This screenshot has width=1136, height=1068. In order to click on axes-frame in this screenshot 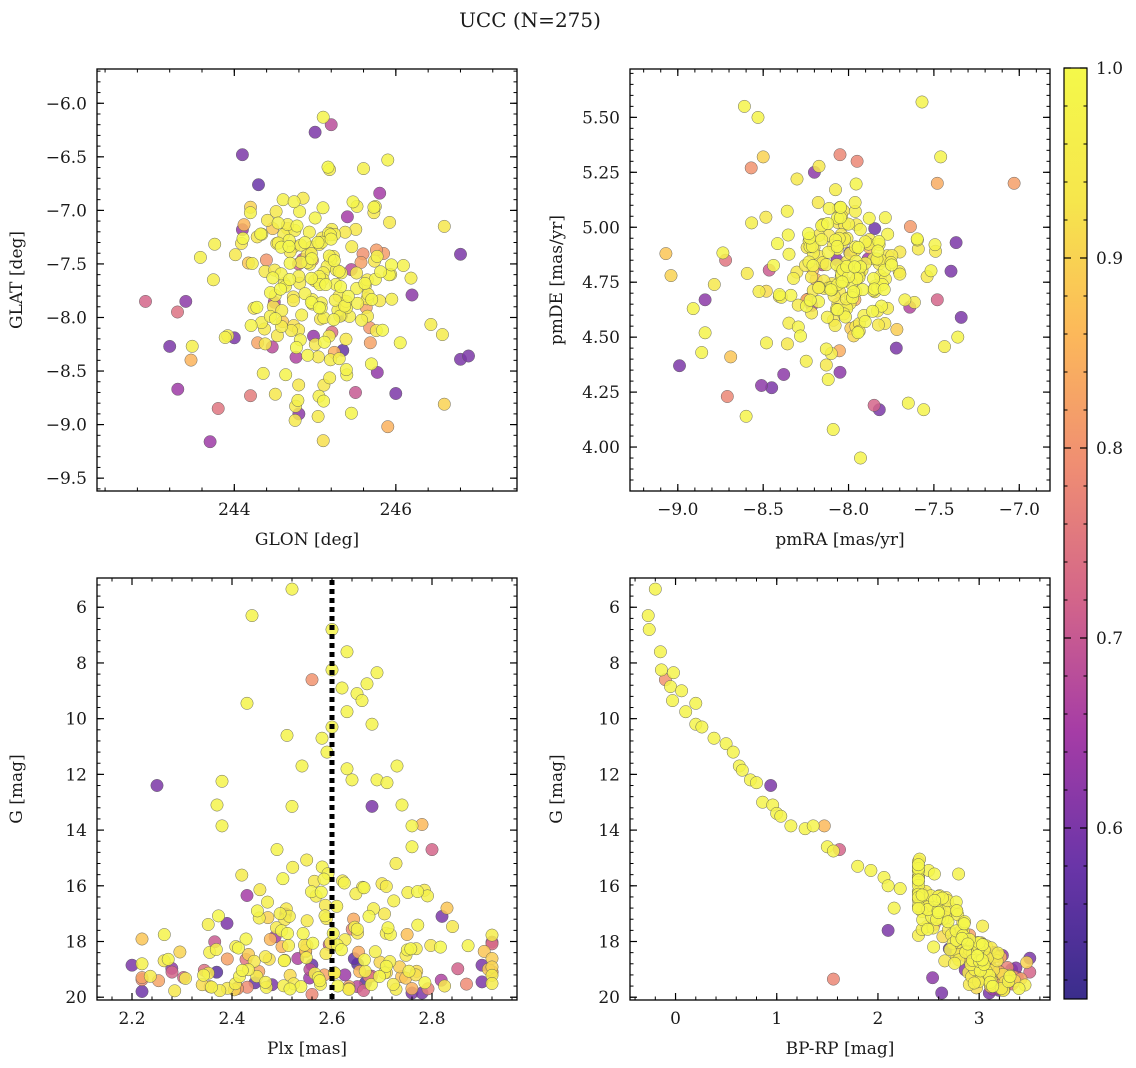, I will do `click(307, 789)`.